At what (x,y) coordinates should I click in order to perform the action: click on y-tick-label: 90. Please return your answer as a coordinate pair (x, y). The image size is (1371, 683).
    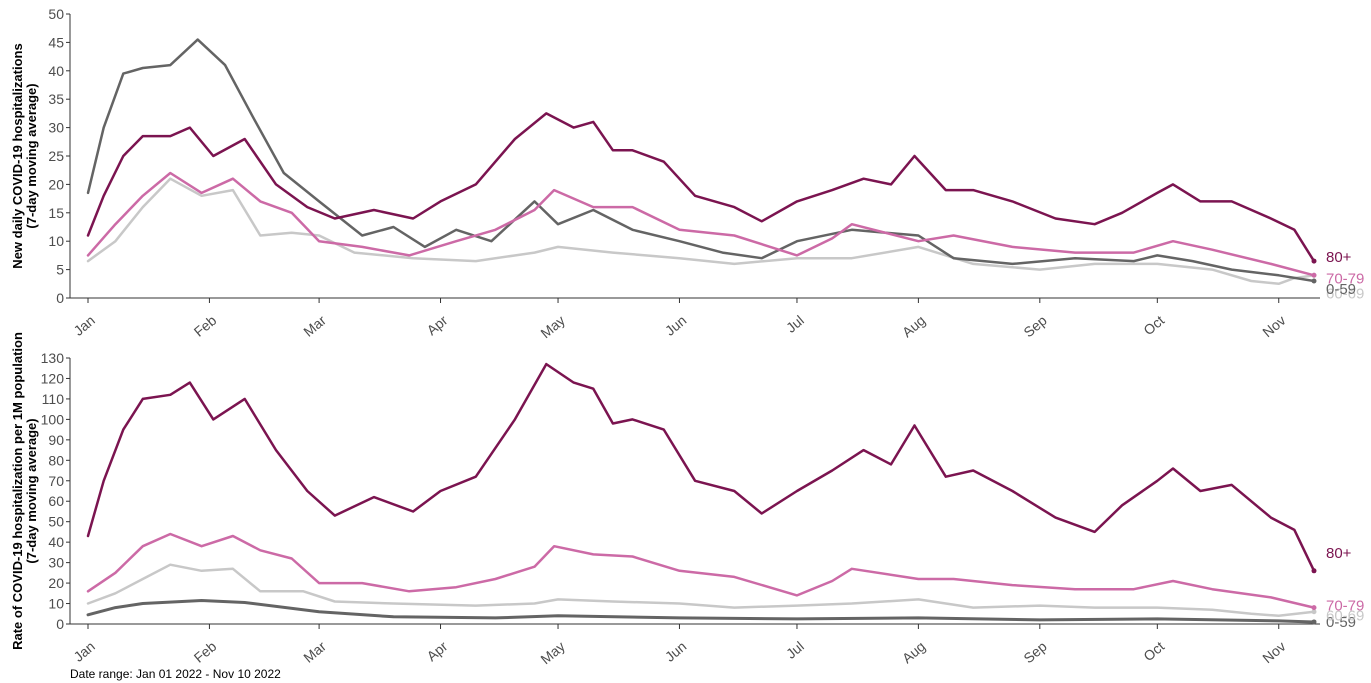
    Looking at the image, I should click on (56, 440).